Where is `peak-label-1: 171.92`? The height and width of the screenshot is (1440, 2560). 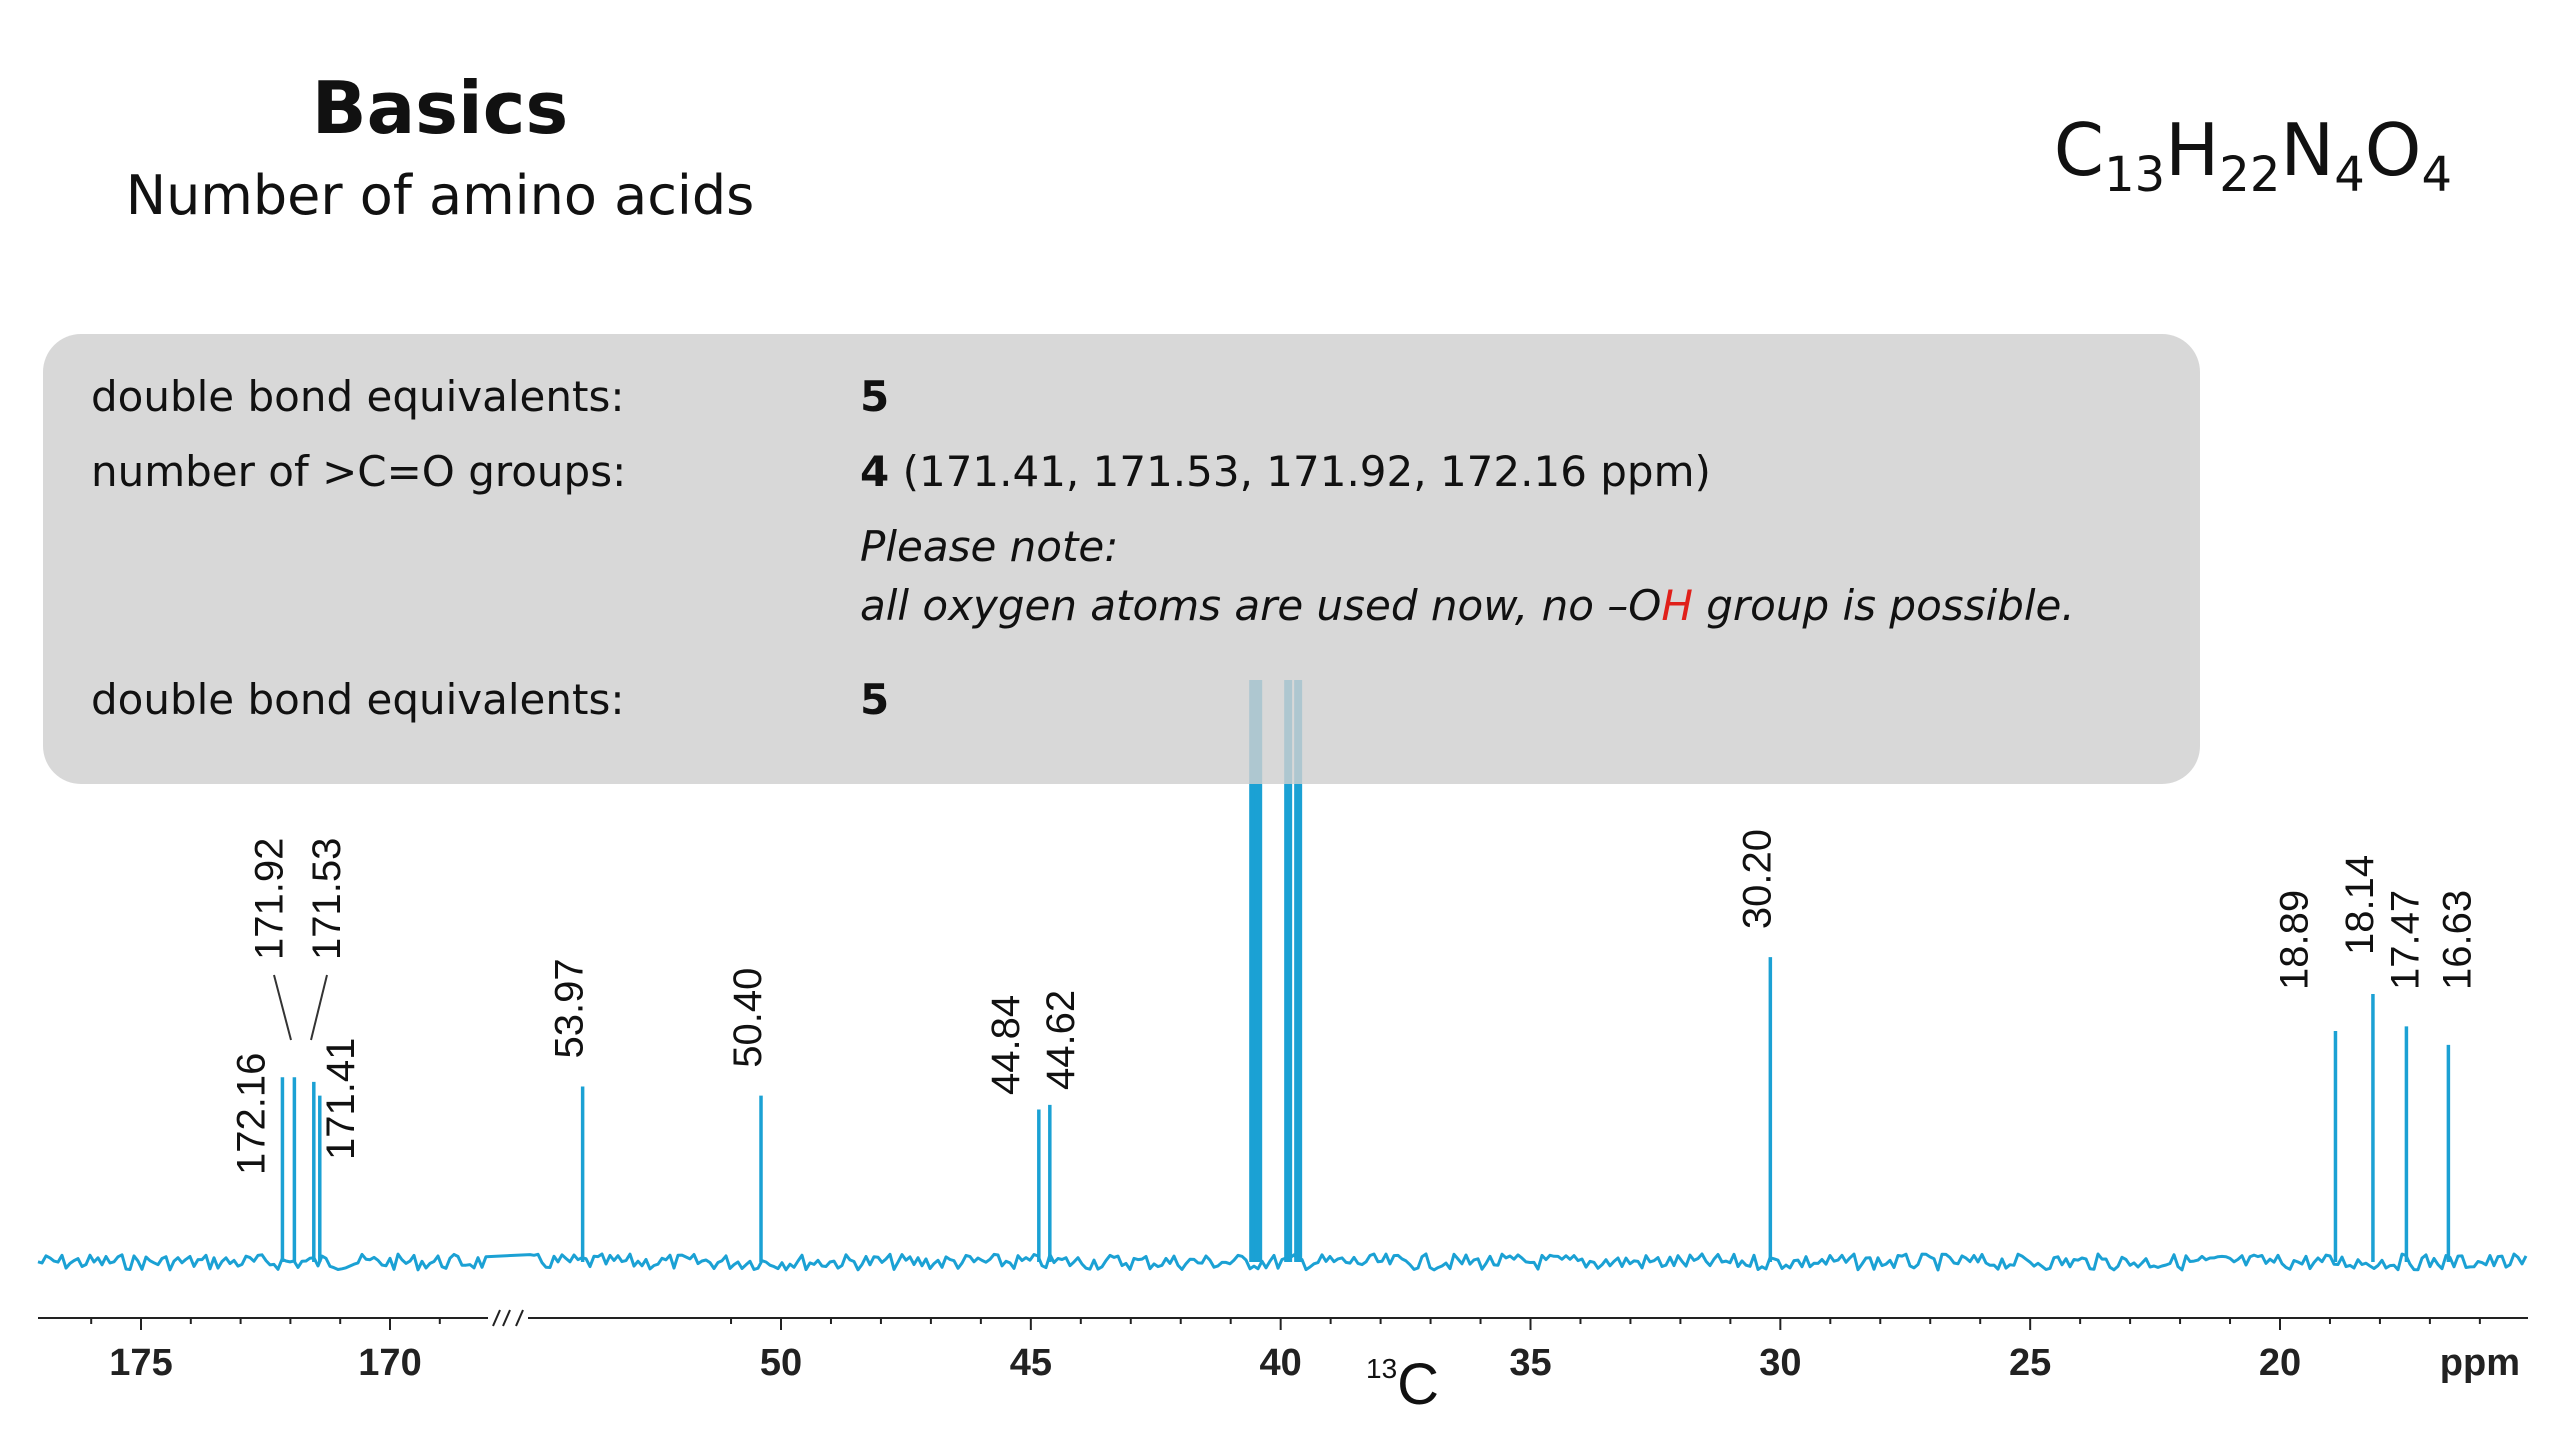
peak-label-1: 171.92 is located at coordinates (269, 899).